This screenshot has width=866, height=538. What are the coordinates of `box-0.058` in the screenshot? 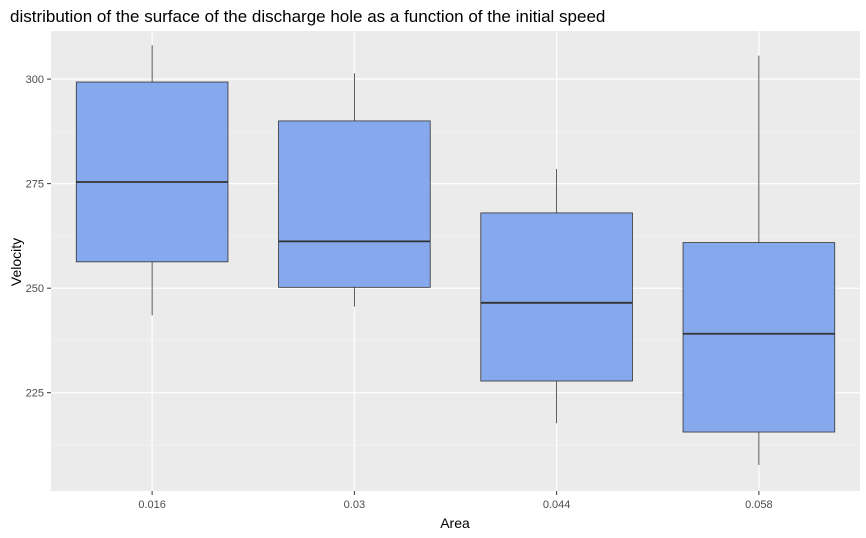 It's located at (759, 260).